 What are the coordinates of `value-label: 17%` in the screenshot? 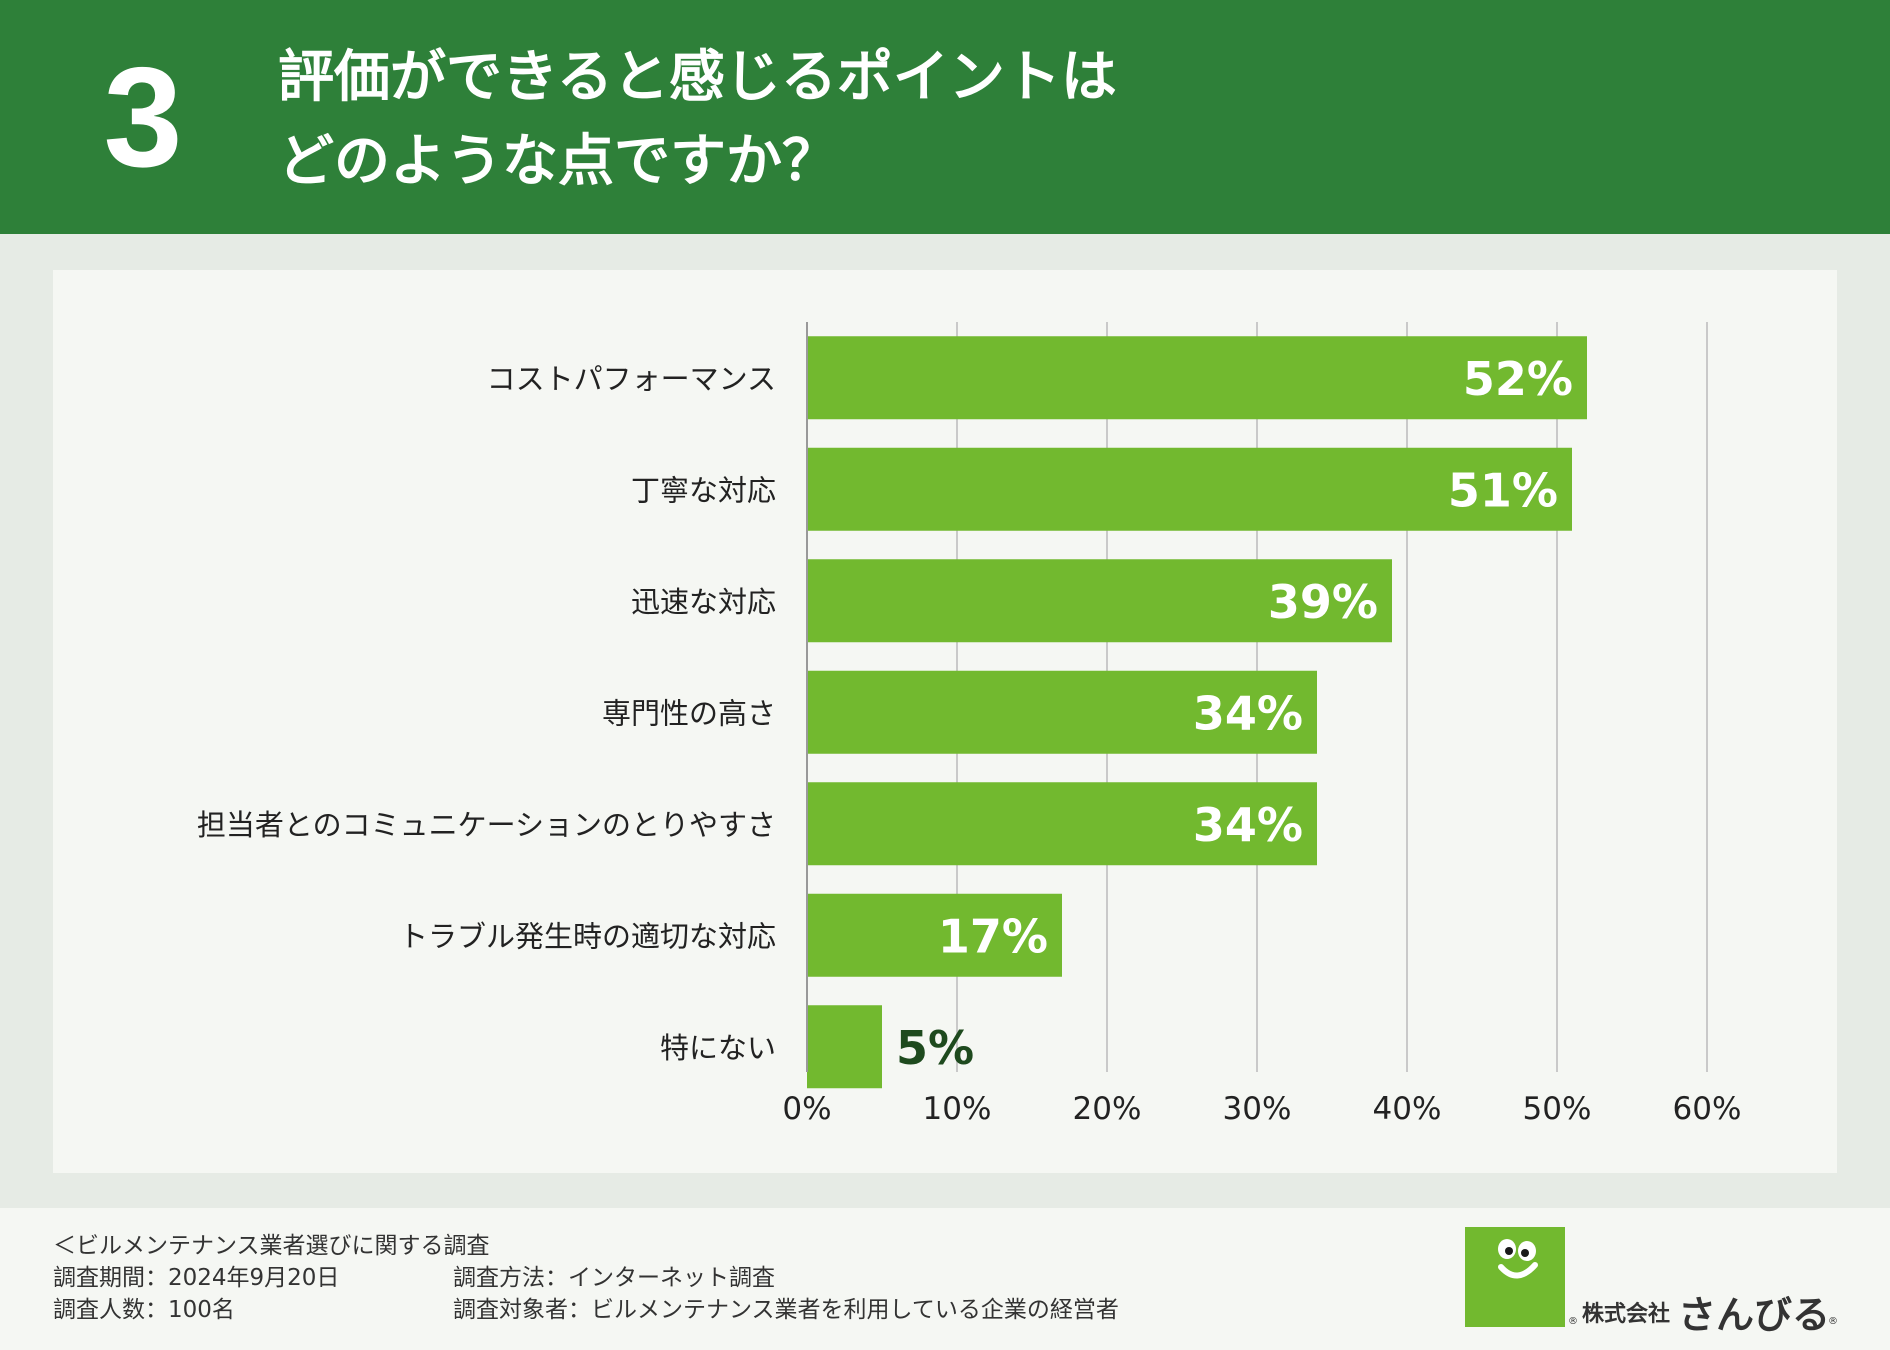 It's located at (993, 936).